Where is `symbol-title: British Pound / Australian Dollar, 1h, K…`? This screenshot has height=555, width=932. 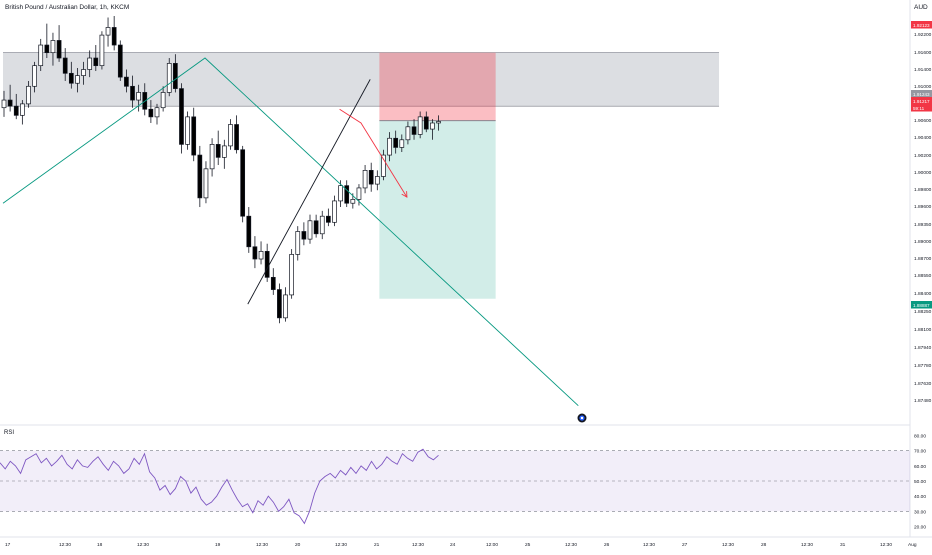 symbol-title: British Pound / Australian Dollar, 1h, K… is located at coordinates (67, 7).